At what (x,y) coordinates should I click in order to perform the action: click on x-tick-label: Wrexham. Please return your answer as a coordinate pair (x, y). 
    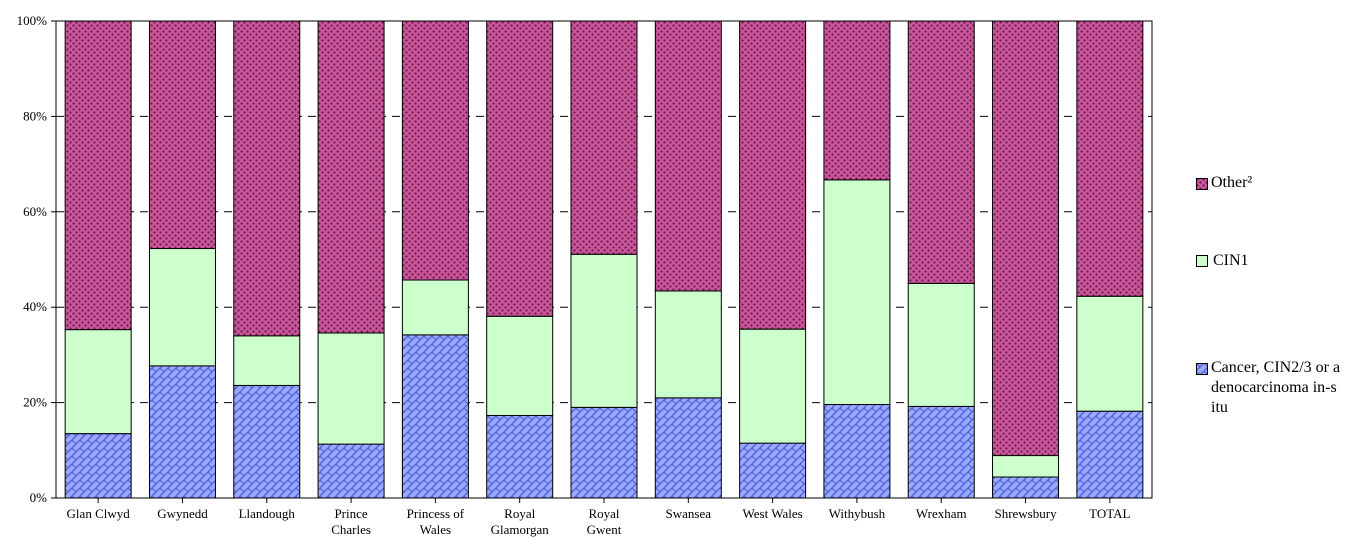
    Looking at the image, I should click on (941, 513).